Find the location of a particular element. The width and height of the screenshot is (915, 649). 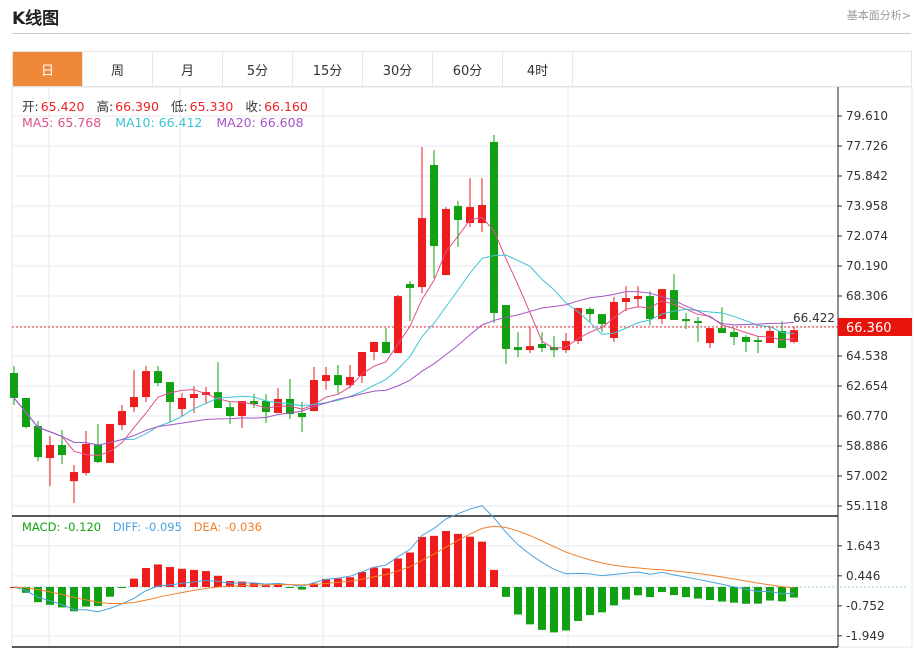

tab-5min: 5分 is located at coordinates (258, 69).